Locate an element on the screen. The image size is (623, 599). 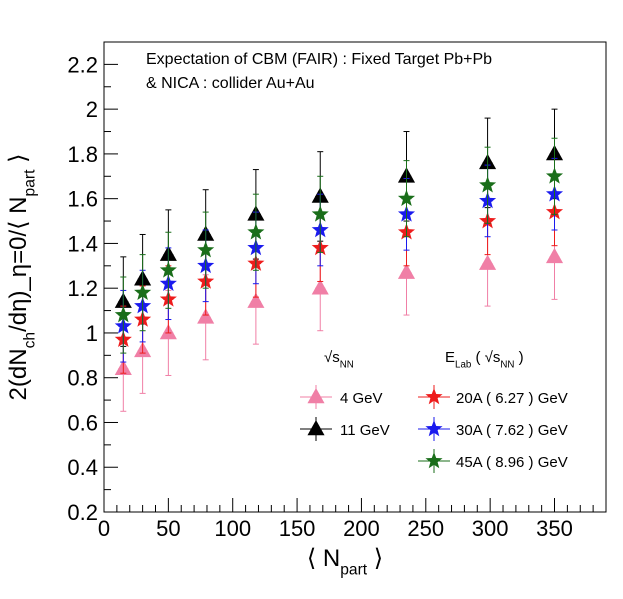
y-tick-labels: 0.2 0.4 0.6 0.8 1 1.2 1.4 1.6 1.8 2 2.2 is located at coordinates (82, 288).